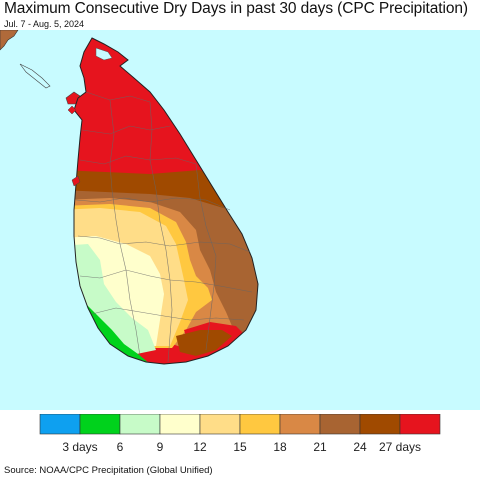  Describe the element at coordinates (360, 447) in the screenshot. I see `legend-label: 24` at that location.